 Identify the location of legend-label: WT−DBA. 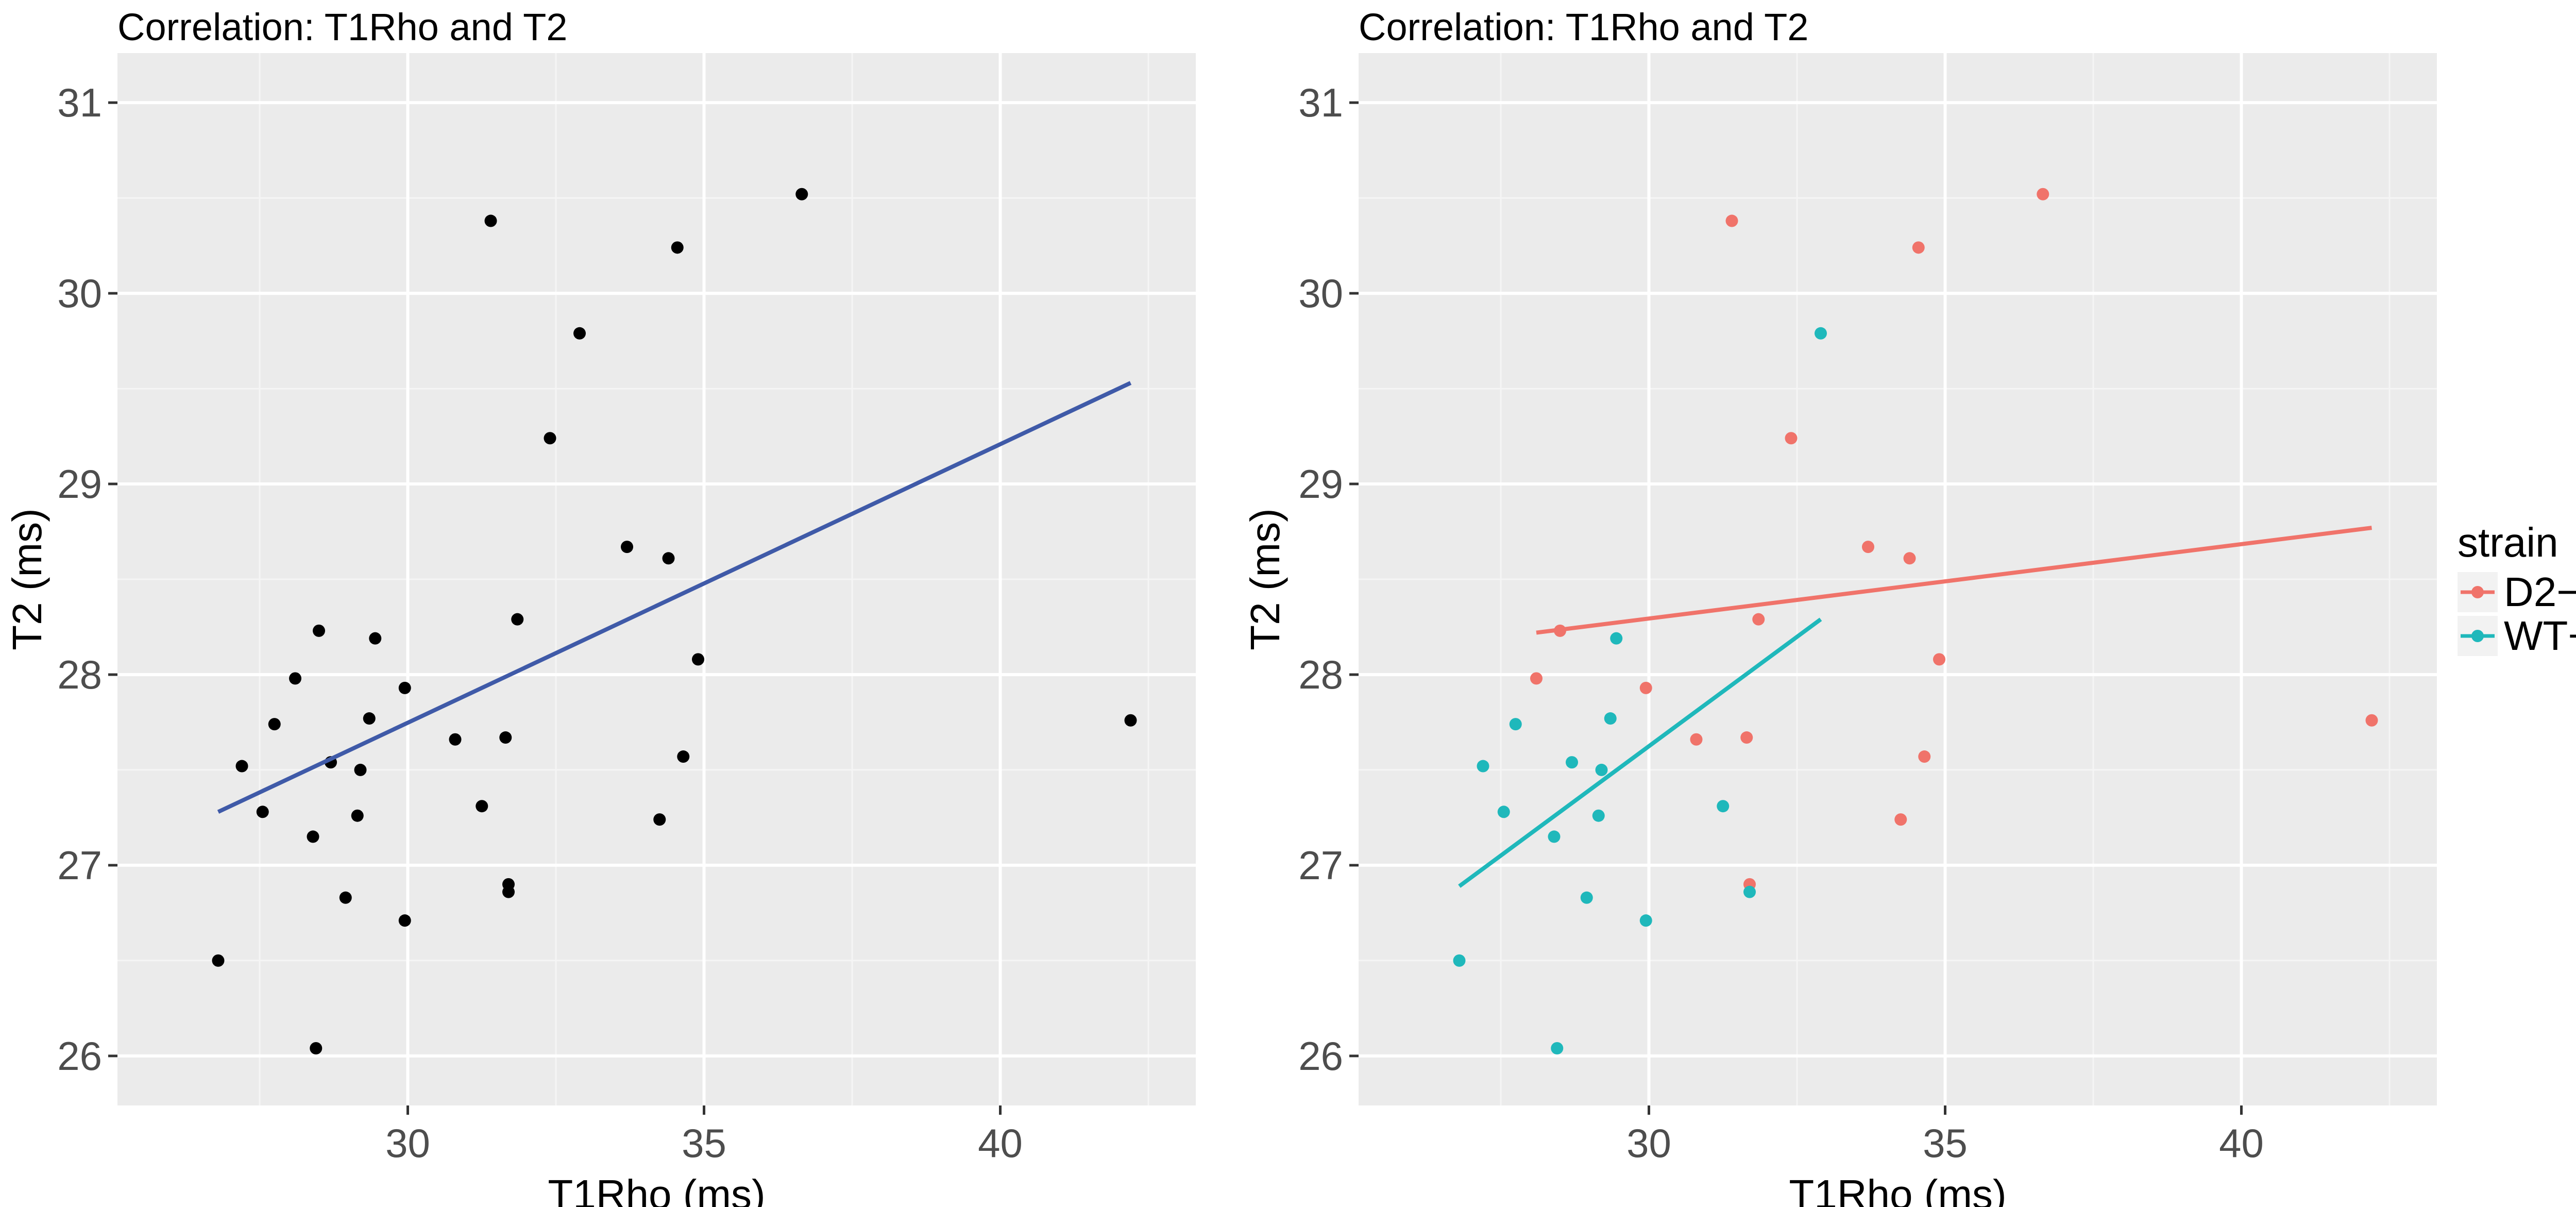
(2540, 636).